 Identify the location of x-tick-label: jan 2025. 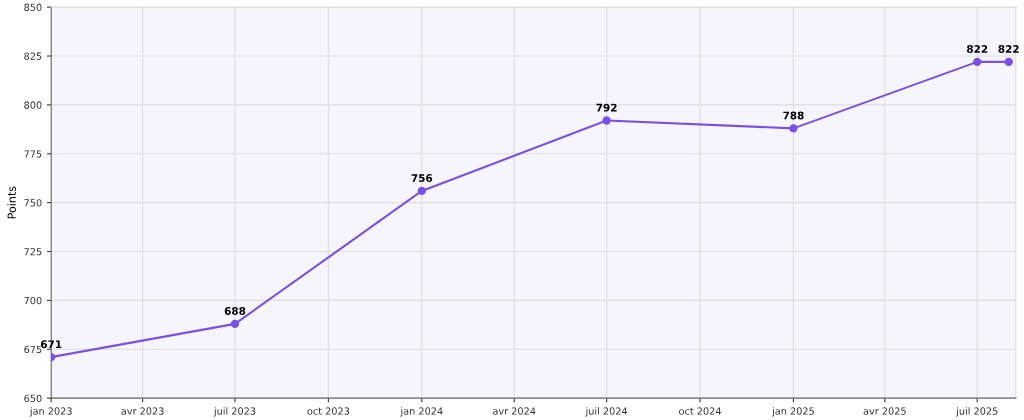
(792, 412).